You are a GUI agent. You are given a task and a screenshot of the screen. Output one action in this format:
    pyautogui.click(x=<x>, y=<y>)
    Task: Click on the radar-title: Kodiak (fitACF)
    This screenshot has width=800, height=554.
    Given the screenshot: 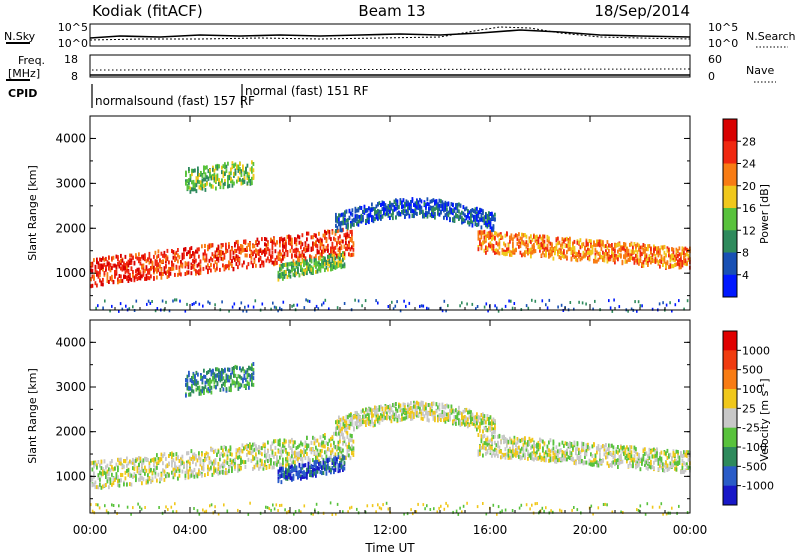 What is the action you would take?
    pyautogui.click(x=147, y=11)
    